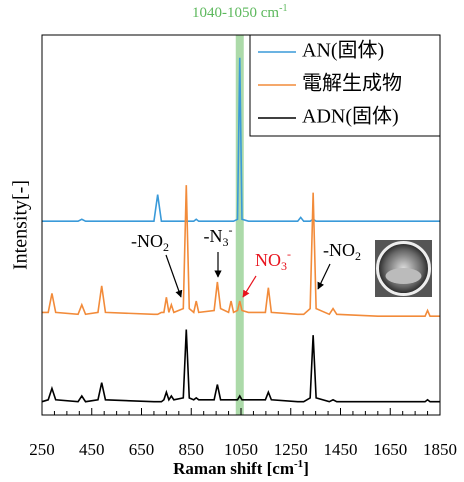 Image resolution: width=464 pixels, height=482 pixels. What do you see at coordinates (233, 468) in the screenshot?
I see `x-axis-label-text: Raman shift [cm` at bounding box center [233, 468].